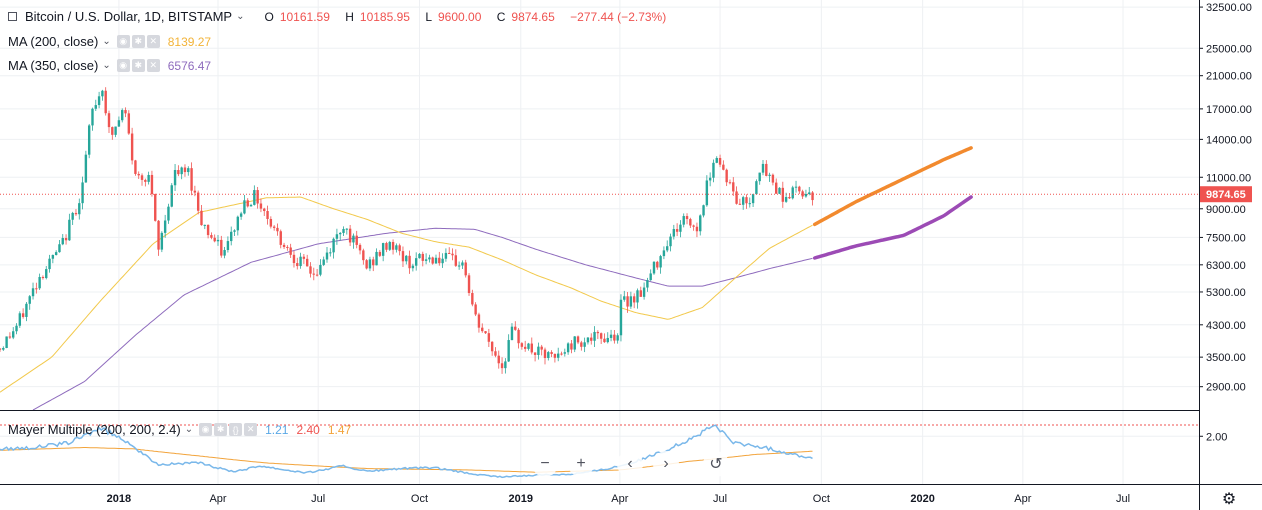 The width and height of the screenshot is (1262, 510). What do you see at coordinates (94, 429) in the screenshot?
I see `mayer-title: Mayer Multiple (200, 200, 2.4)` at bounding box center [94, 429].